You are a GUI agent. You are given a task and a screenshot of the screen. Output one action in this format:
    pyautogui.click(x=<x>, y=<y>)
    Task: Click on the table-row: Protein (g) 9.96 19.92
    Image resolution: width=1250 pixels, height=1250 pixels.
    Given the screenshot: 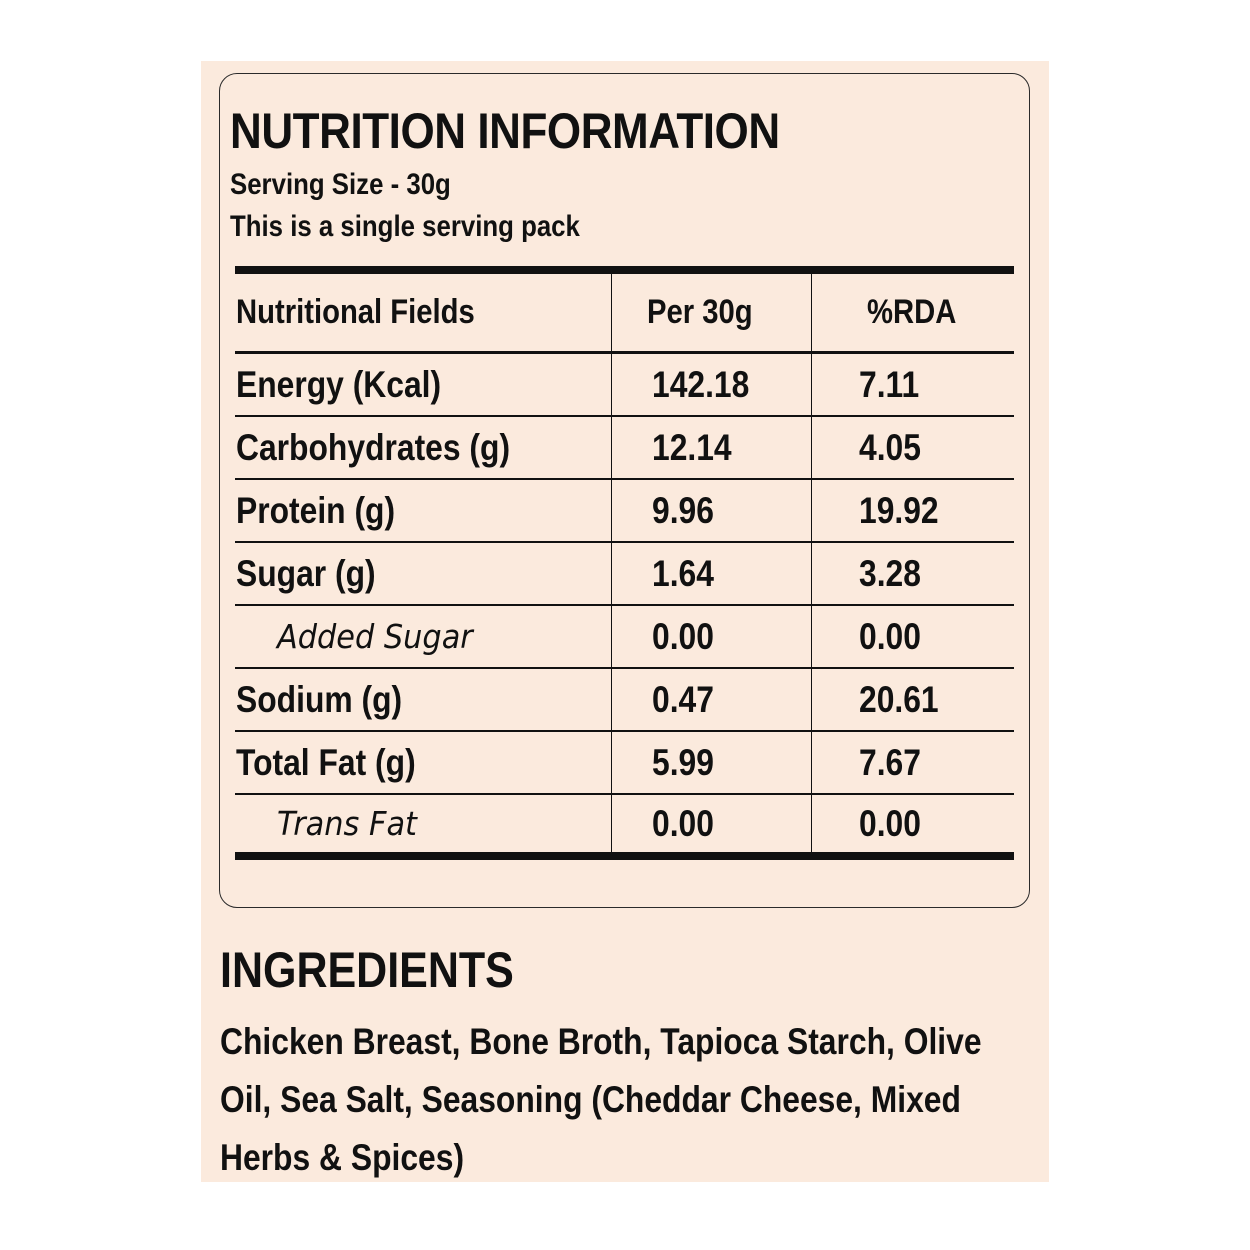 What is the action you would take?
    pyautogui.click(x=624, y=511)
    